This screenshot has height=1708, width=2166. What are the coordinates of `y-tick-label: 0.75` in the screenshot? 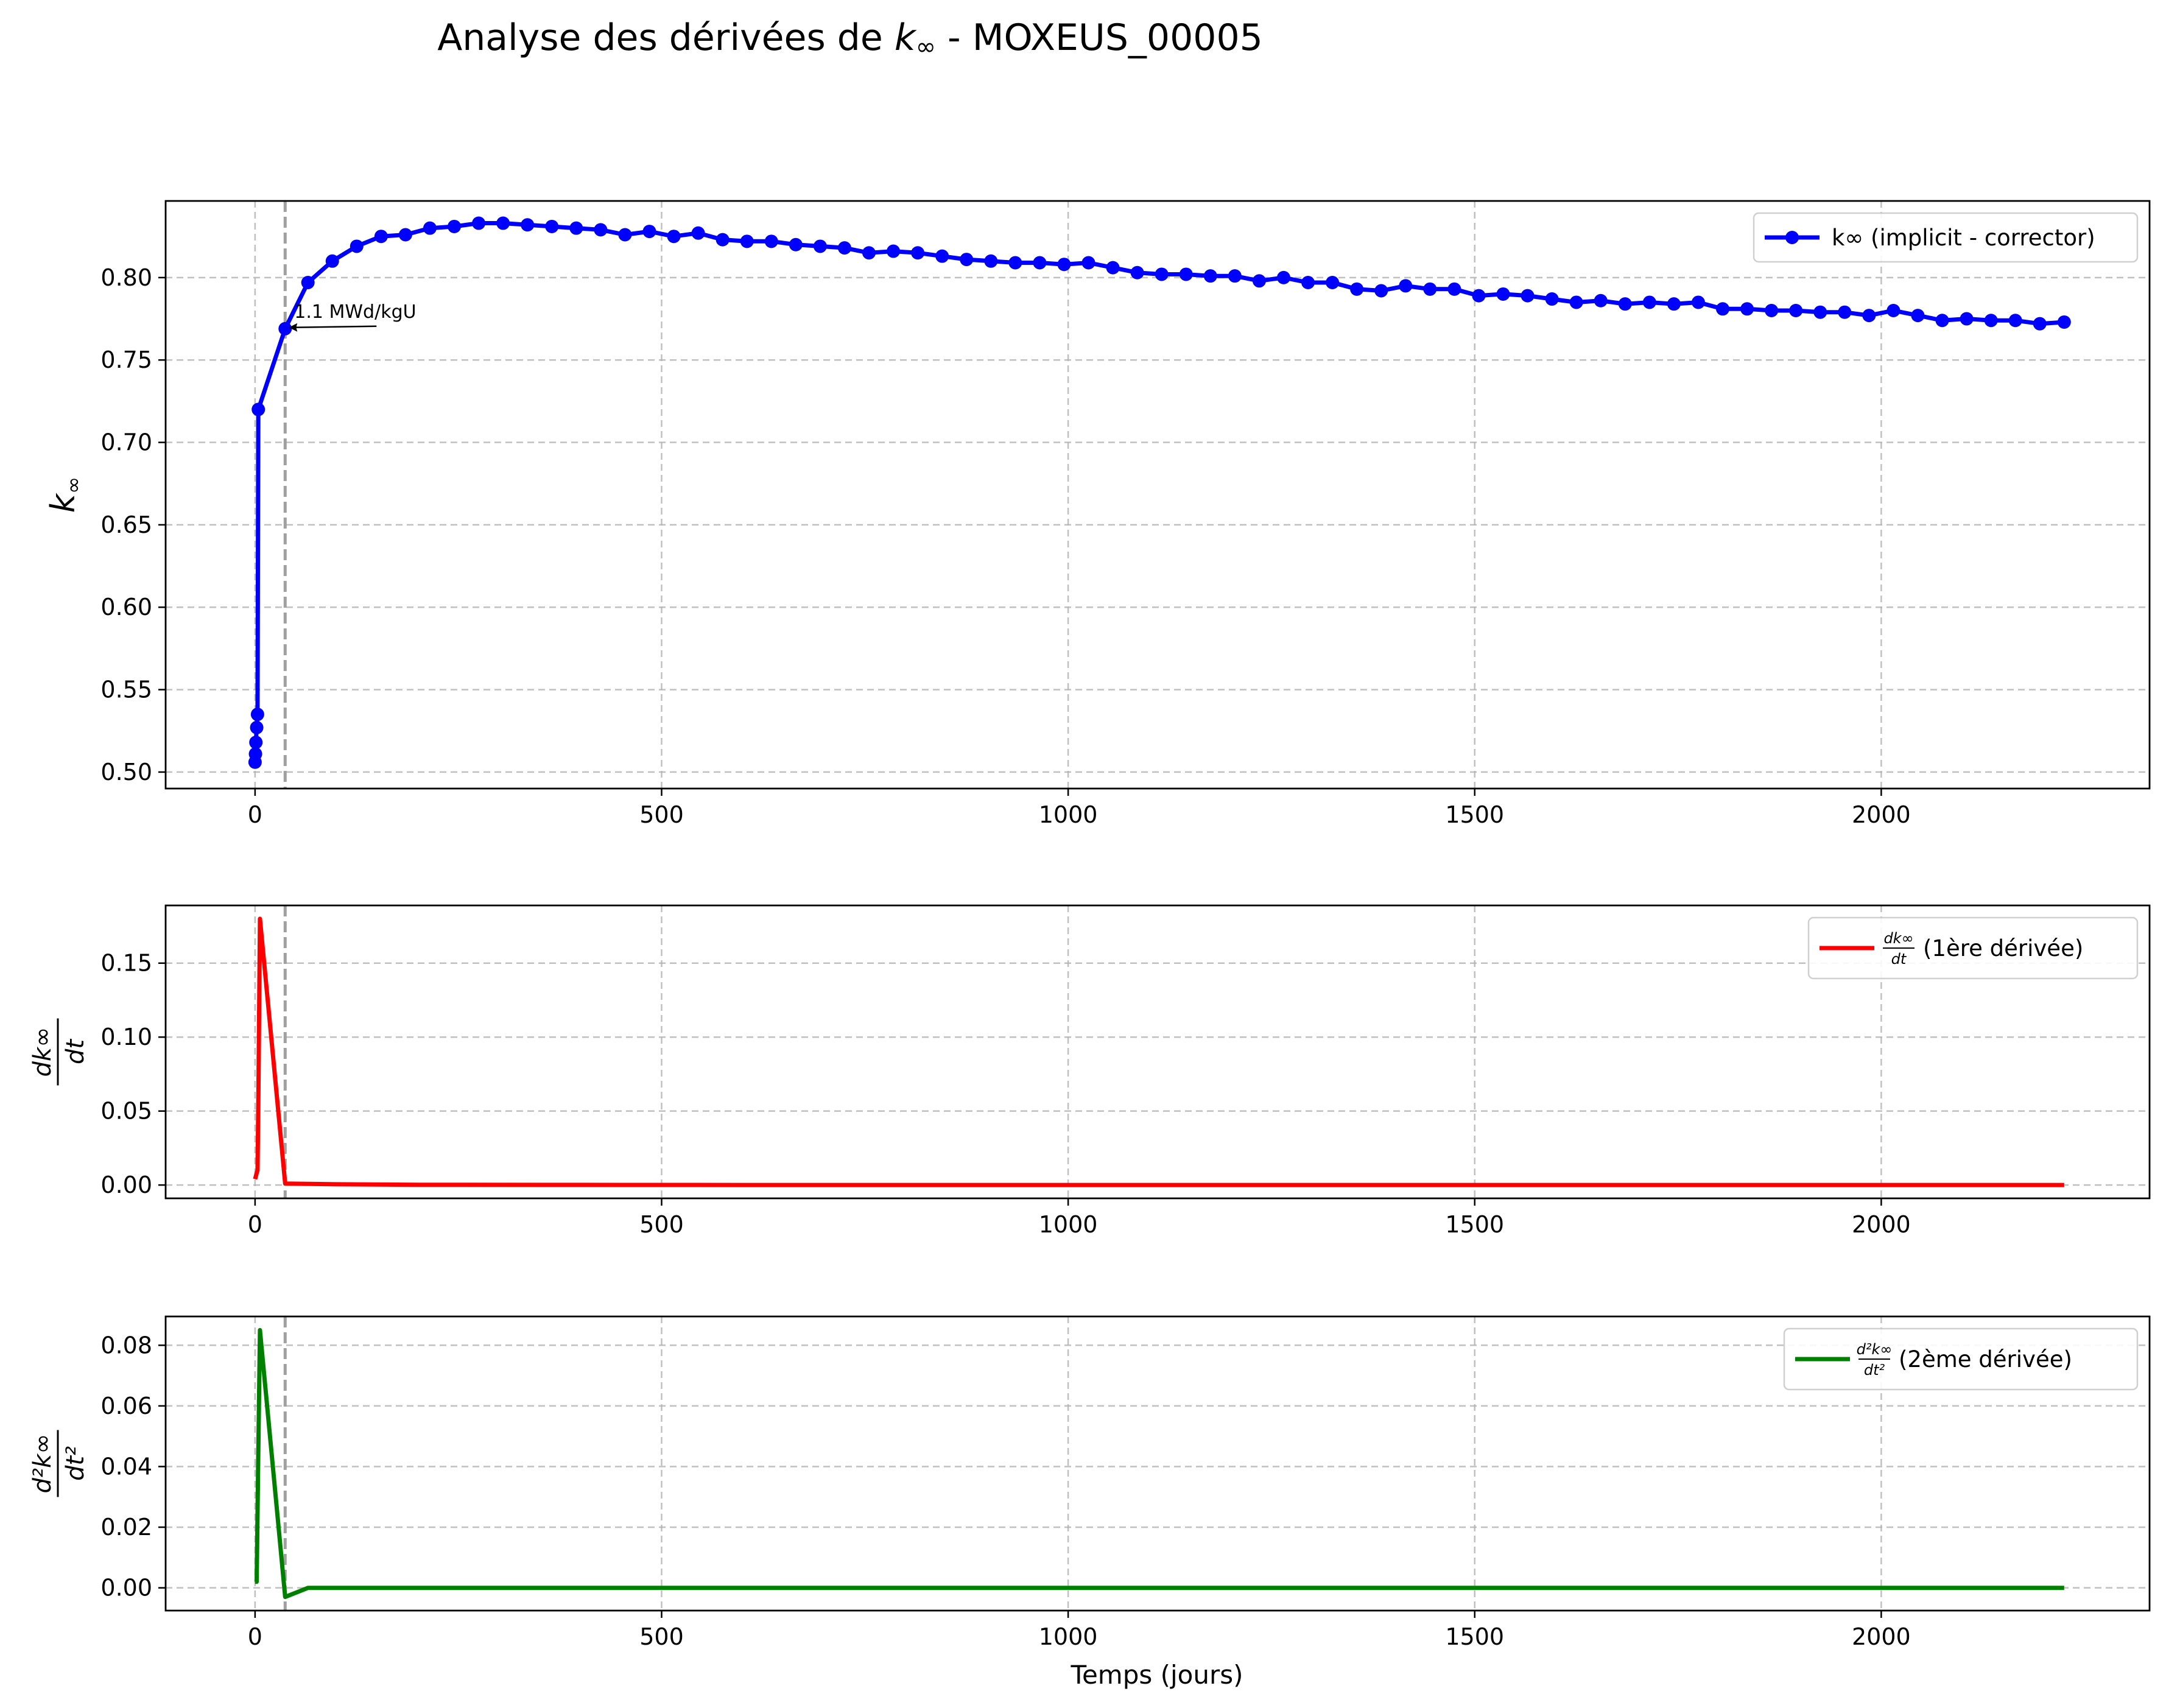 It's located at (126, 359).